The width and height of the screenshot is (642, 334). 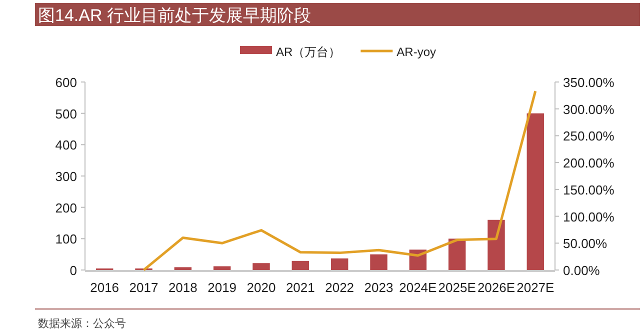 I want to click on legend-label: AR-yoy, so click(x=416, y=52).